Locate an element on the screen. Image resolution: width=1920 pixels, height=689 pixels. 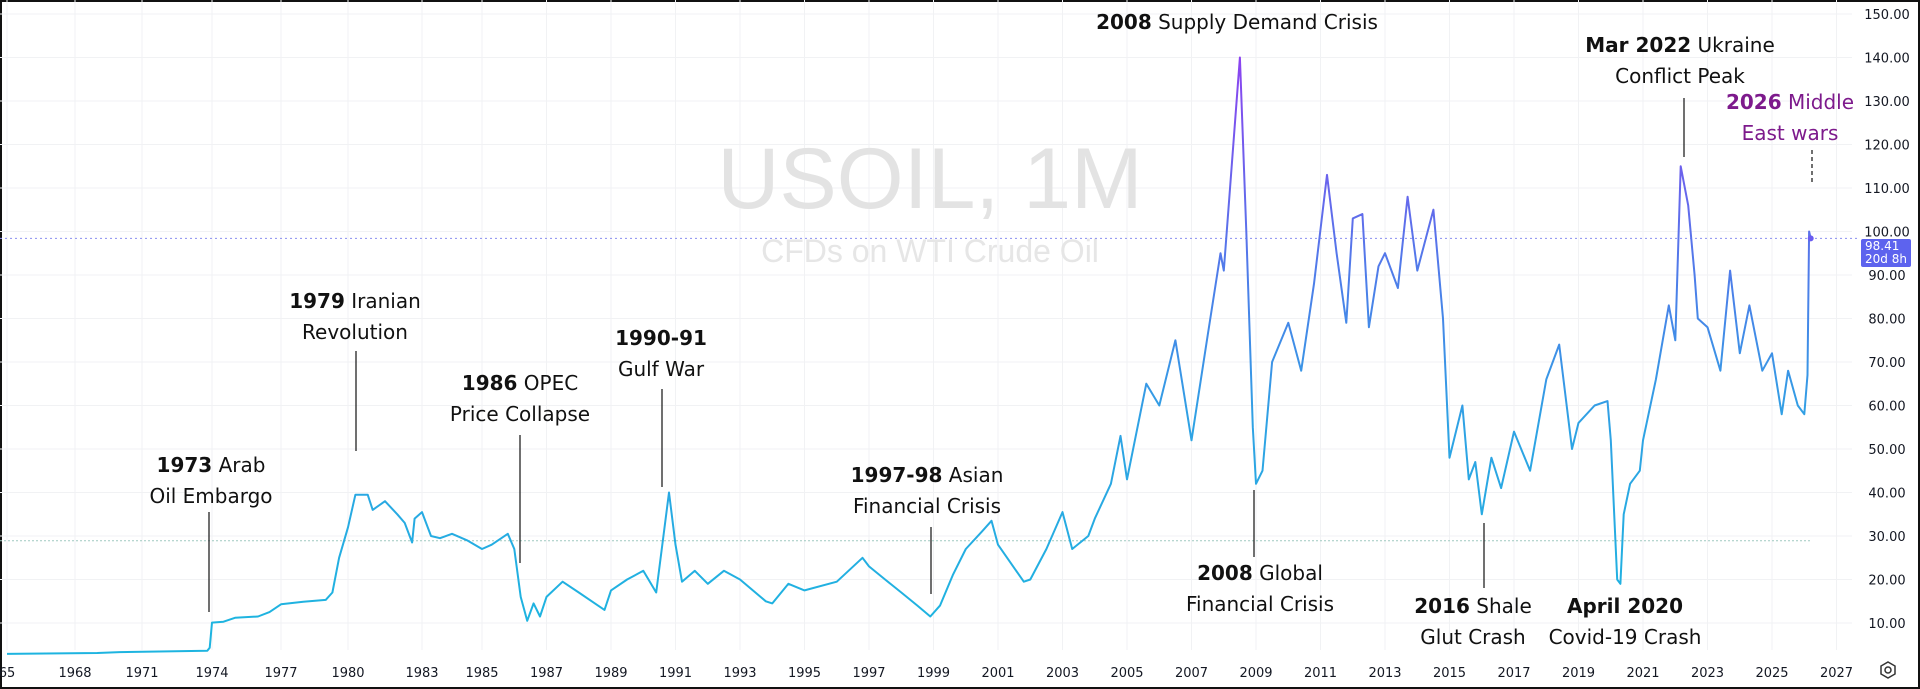
last-price-marker is located at coordinates (1810, 238).